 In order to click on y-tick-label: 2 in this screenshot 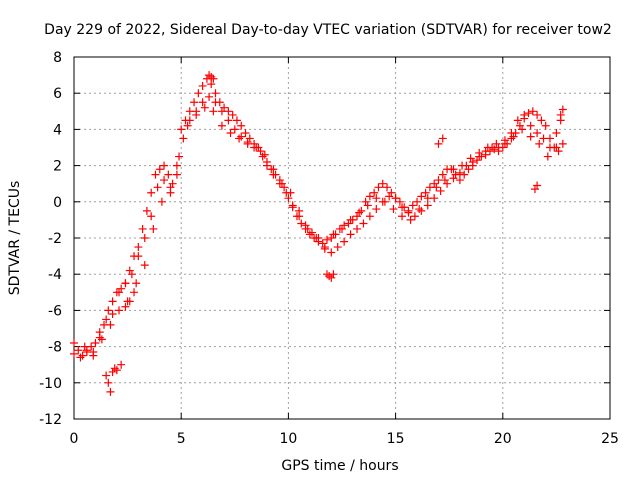, I will do `click(57, 167)`.